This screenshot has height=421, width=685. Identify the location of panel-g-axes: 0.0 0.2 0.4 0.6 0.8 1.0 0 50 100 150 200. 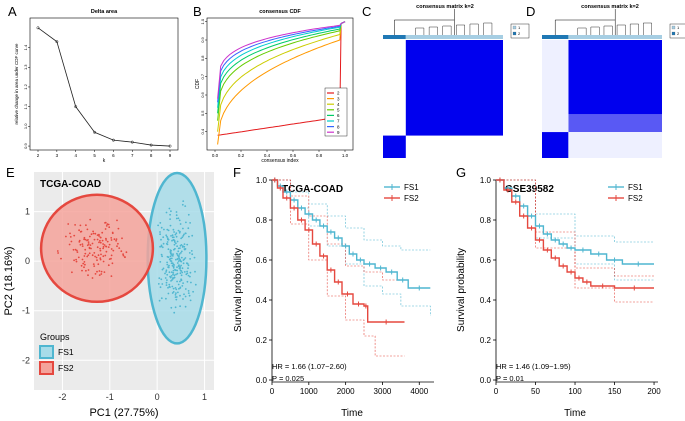
(570, 286).